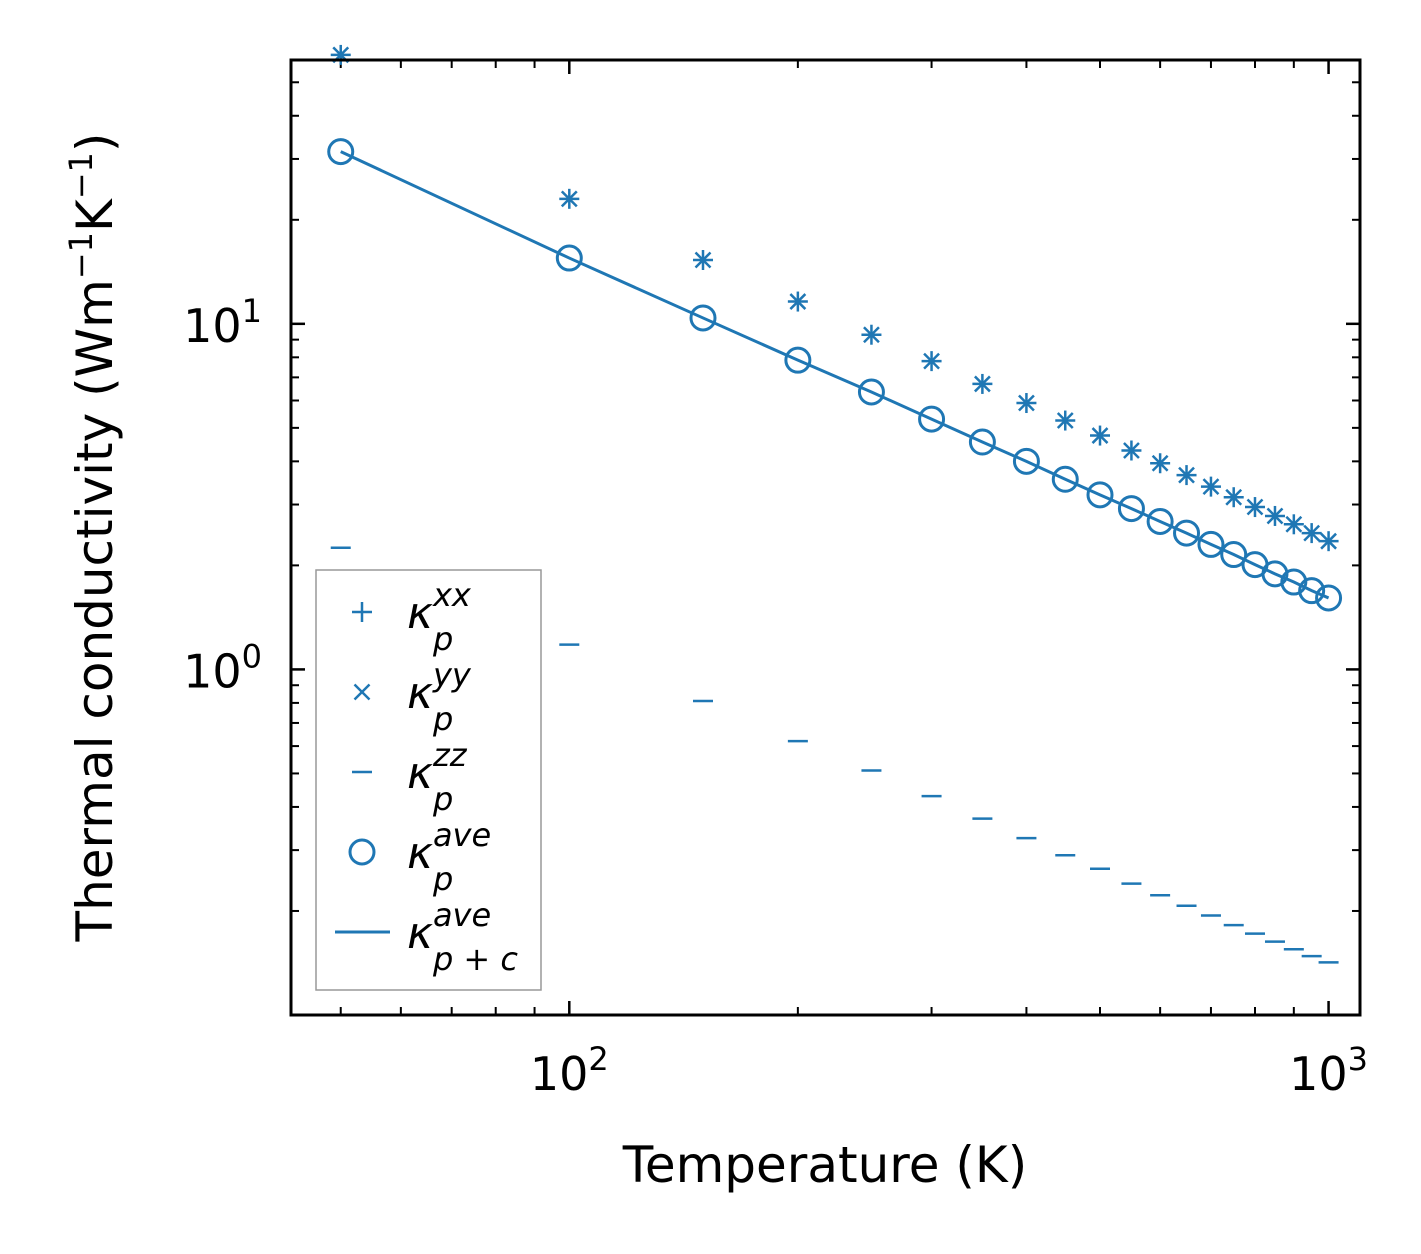 The height and width of the screenshot is (1254, 1421). What do you see at coordinates (362, 612) in the screenshot?
I see `legend-marker-kappa_p_xx` at bounding box center [362, 612].